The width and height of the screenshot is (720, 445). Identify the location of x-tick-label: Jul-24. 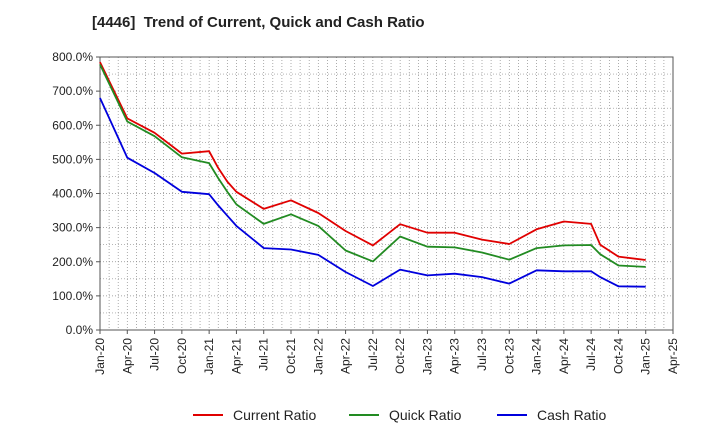
(591, 354).